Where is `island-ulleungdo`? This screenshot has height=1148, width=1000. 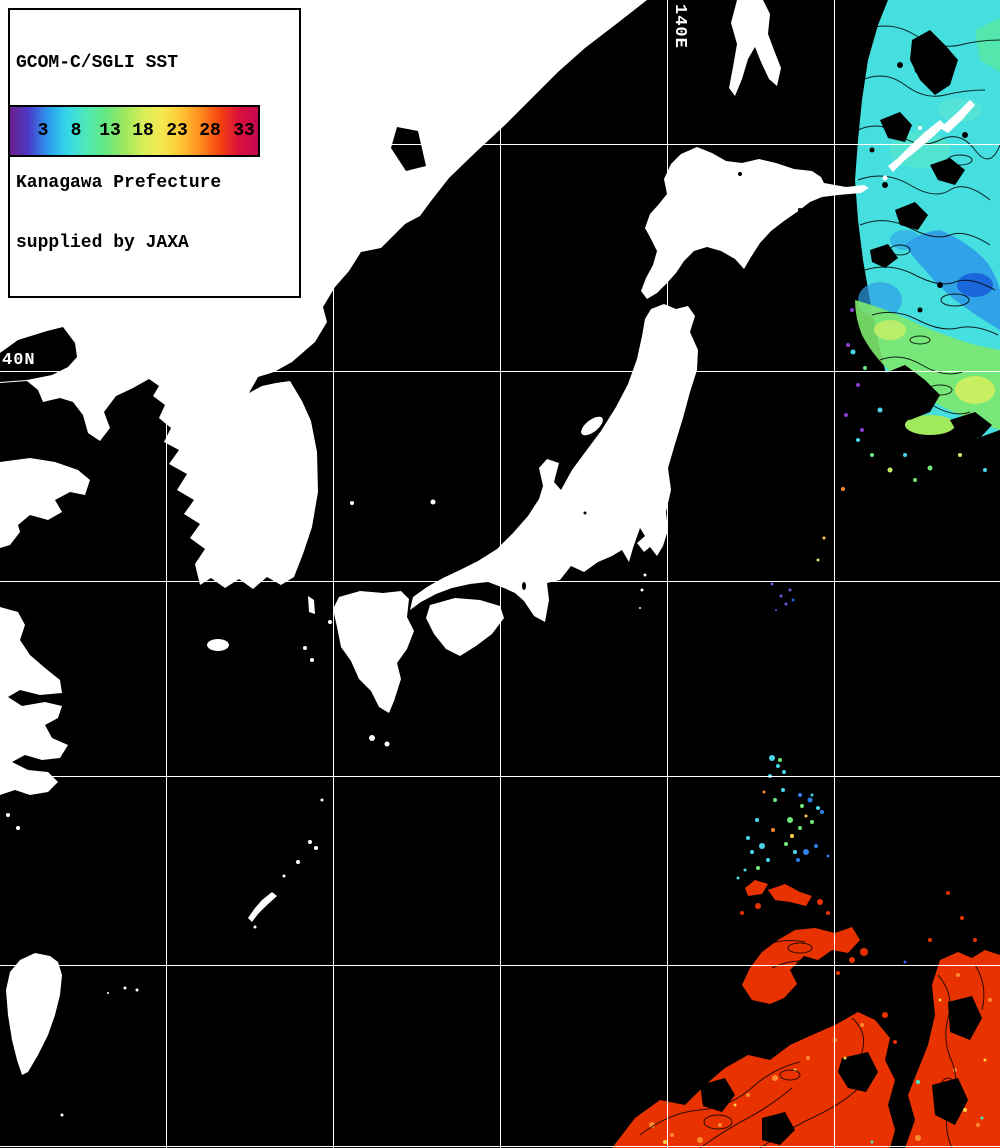
island-ulleungdo is located at coordinates (352, 503).